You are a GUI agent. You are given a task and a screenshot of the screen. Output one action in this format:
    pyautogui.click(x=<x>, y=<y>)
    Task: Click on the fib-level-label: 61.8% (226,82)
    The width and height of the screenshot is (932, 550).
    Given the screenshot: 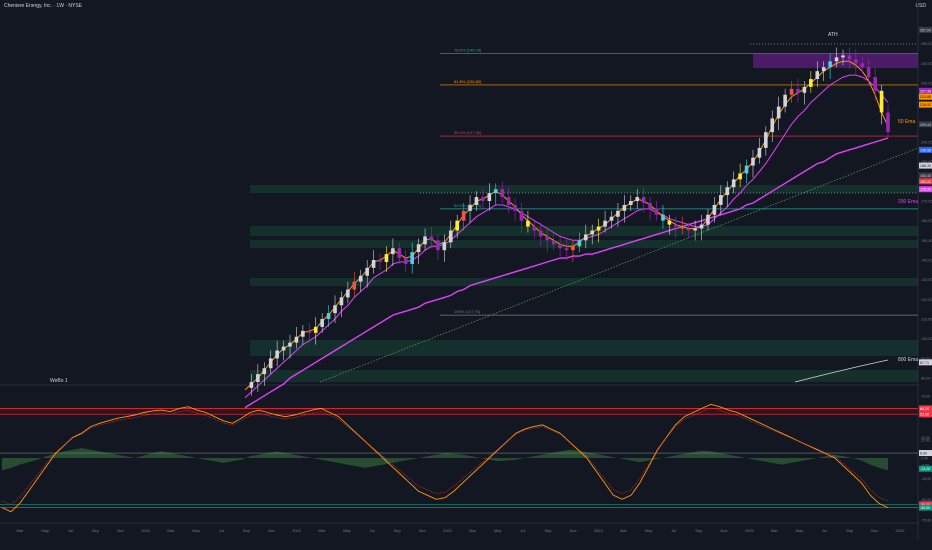 What is the action you would take?
    pyautogui.click(x=468, y=81)
    